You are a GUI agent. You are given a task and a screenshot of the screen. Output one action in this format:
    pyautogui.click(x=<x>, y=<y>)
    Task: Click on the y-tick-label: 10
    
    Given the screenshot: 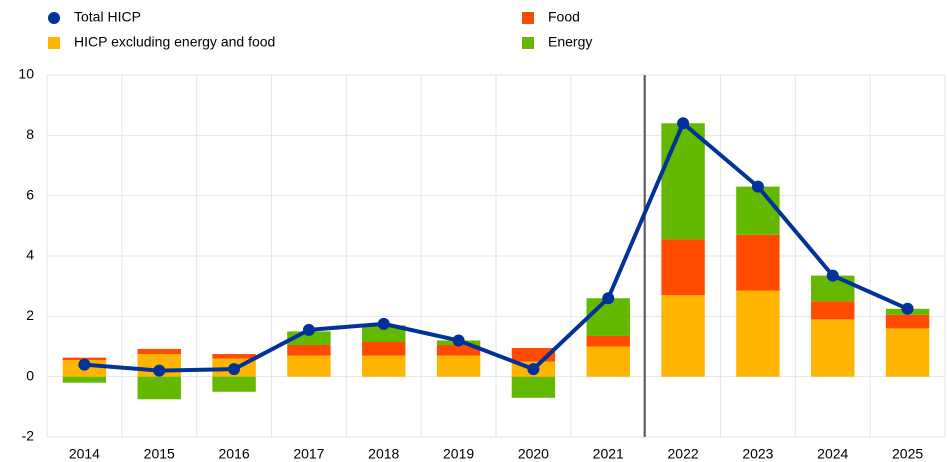 What is the action you would take?
    pyautogui.click(x=26, y=74)
    